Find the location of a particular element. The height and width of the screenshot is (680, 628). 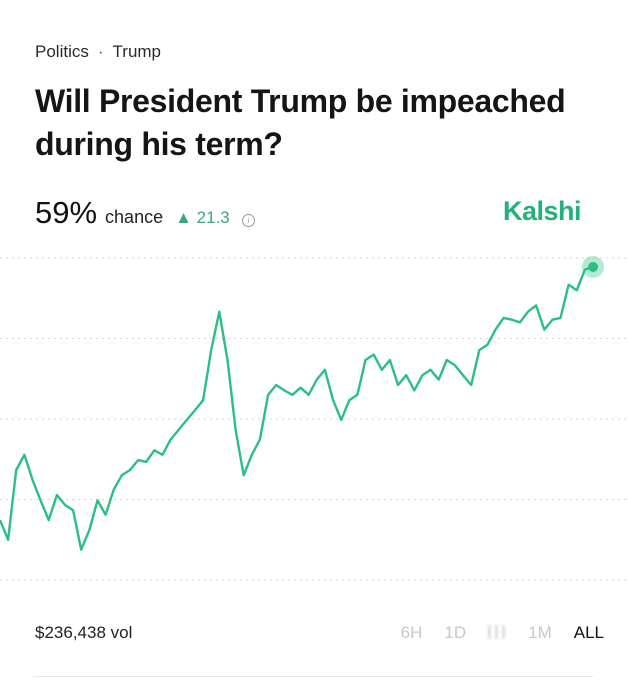

timeframe-selector: 6H 1D 1M ALL is located at coordinates (491, 633).